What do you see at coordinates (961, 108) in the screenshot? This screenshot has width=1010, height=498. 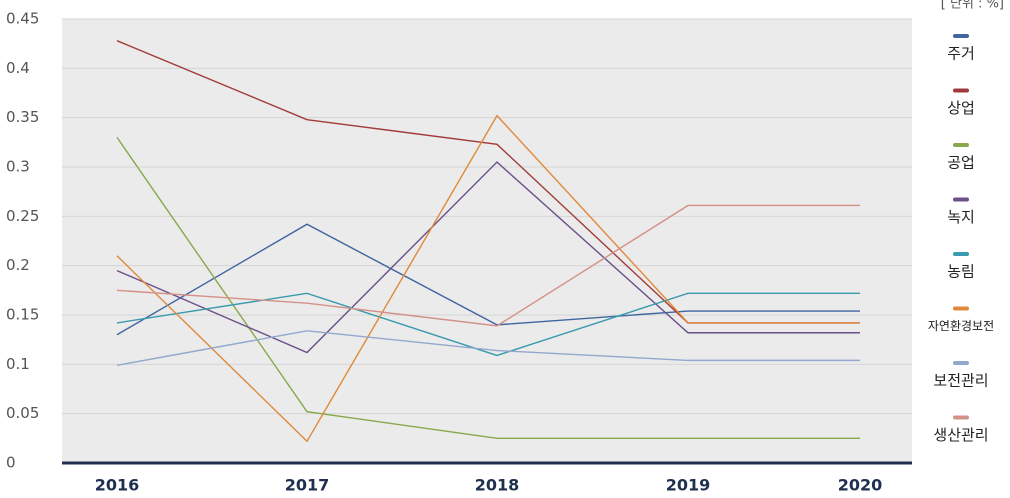 I see `legend-label: 상업` at bounding box center [961, 108].